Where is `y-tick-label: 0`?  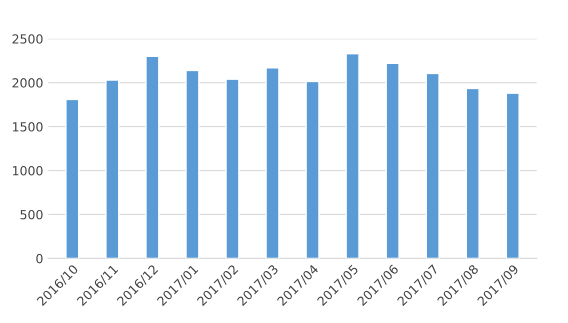 y-tick-label: 0 is located at coordinates (39, 259).